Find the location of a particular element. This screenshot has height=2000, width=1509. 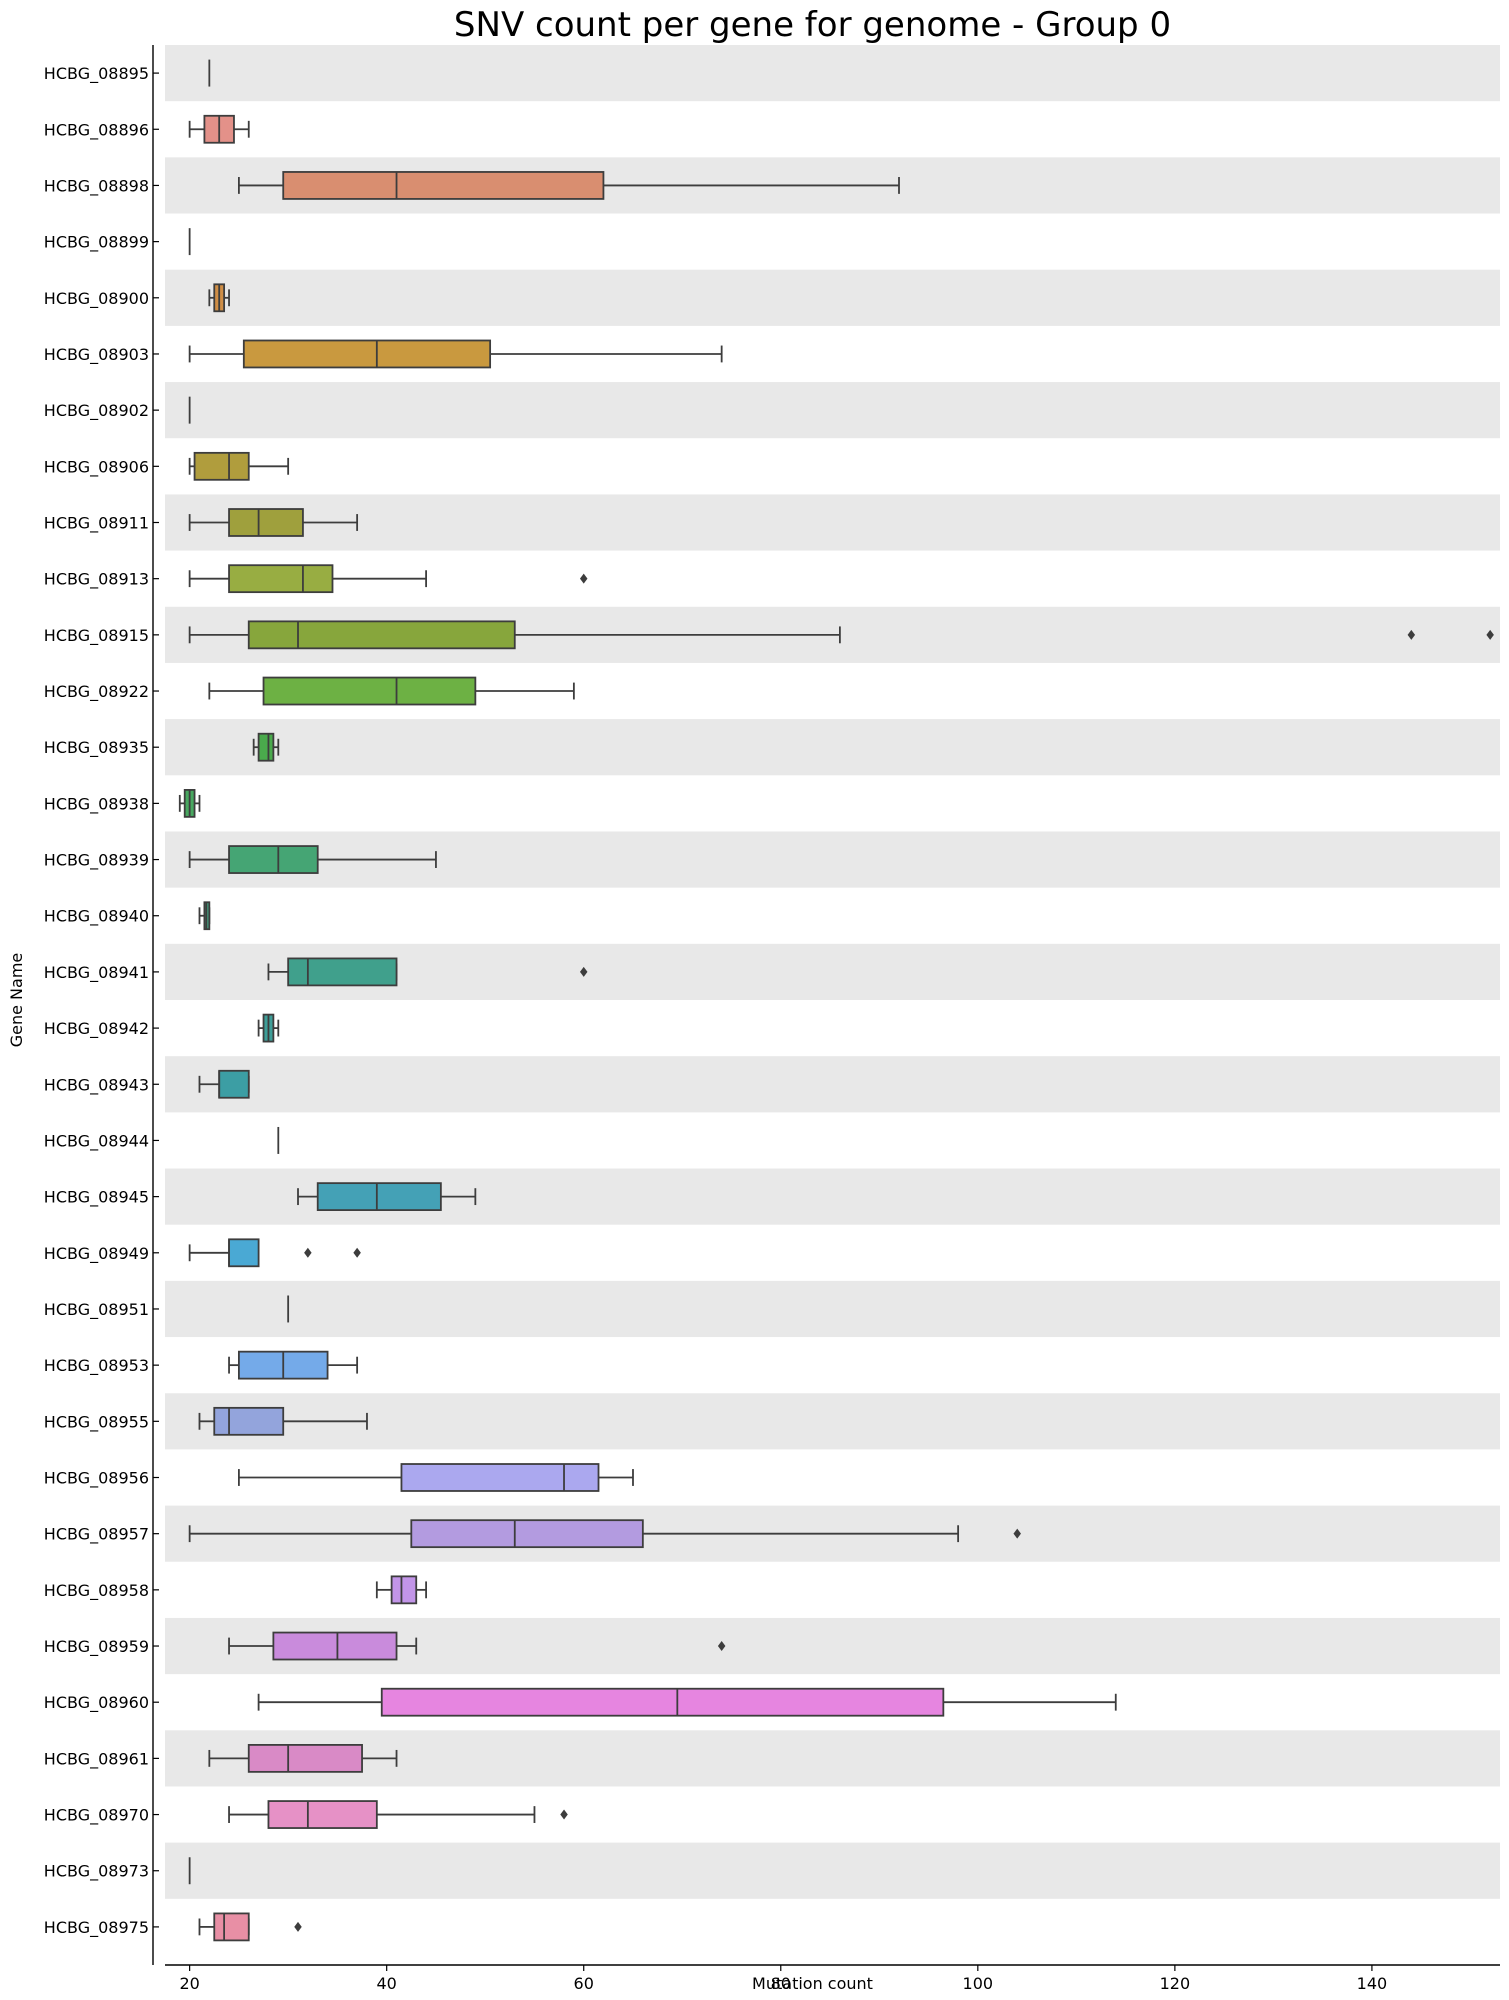

y-tick-label: HCBG_08970 is located at coordinates (96, 1816).